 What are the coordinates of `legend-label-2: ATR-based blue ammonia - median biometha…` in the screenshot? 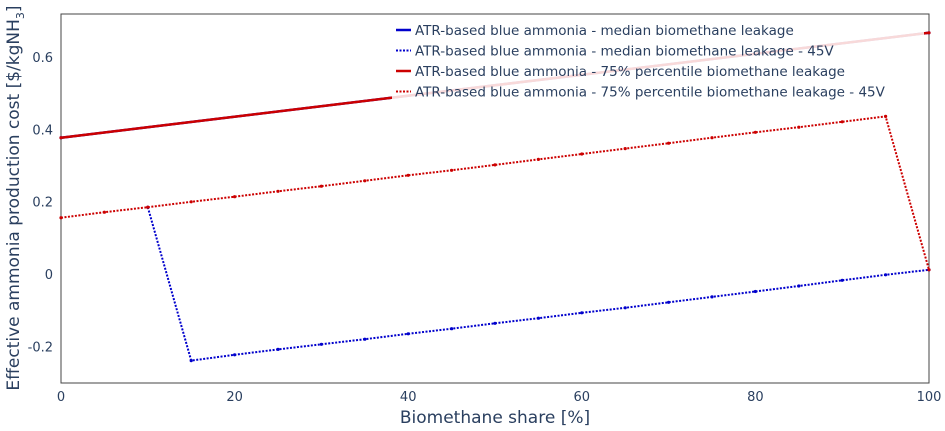 It's located at (624, 52).